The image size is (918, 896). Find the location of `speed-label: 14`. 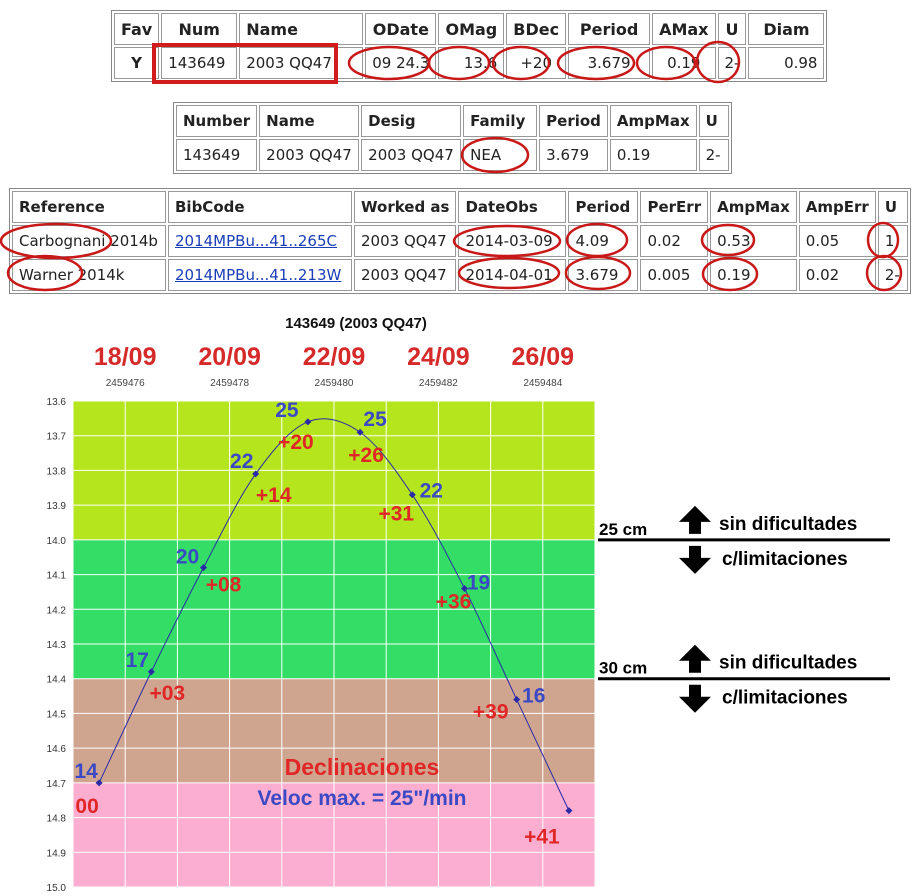

speed-label: 14 is located at coordinates (86, 771).